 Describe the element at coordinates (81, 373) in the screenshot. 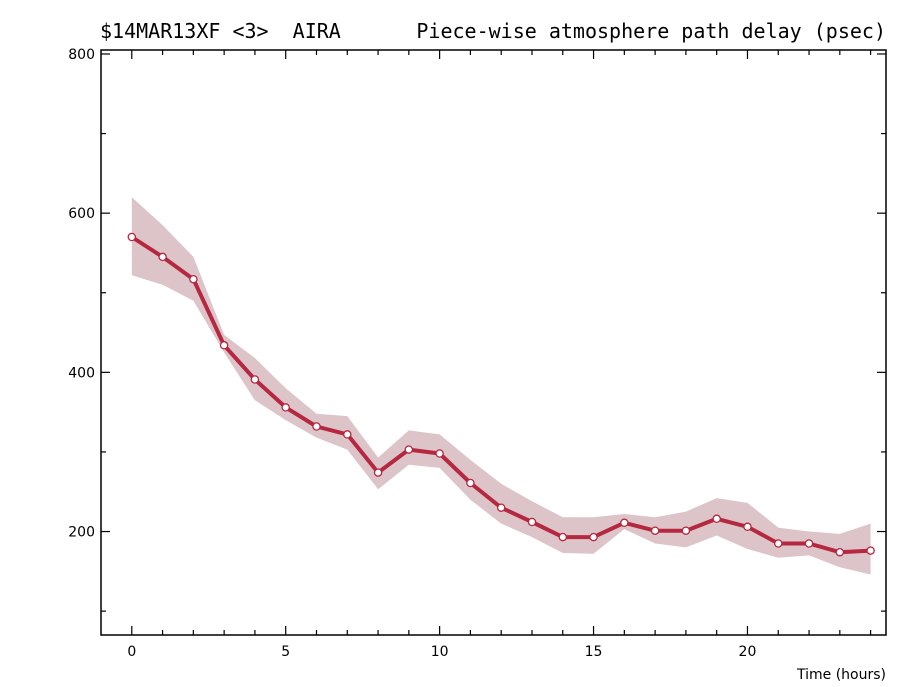

I see `y-tick-label: 400` at that location.